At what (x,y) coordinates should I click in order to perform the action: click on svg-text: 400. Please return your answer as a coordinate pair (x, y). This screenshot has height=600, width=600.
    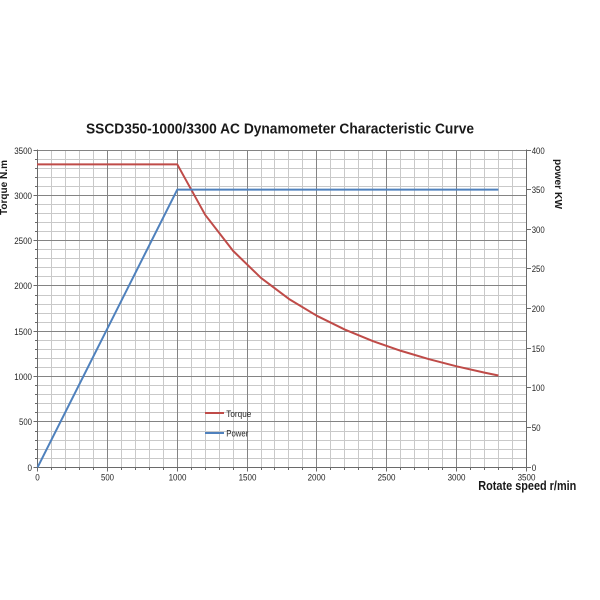
    Looking at the image, I should click on (538, 150).